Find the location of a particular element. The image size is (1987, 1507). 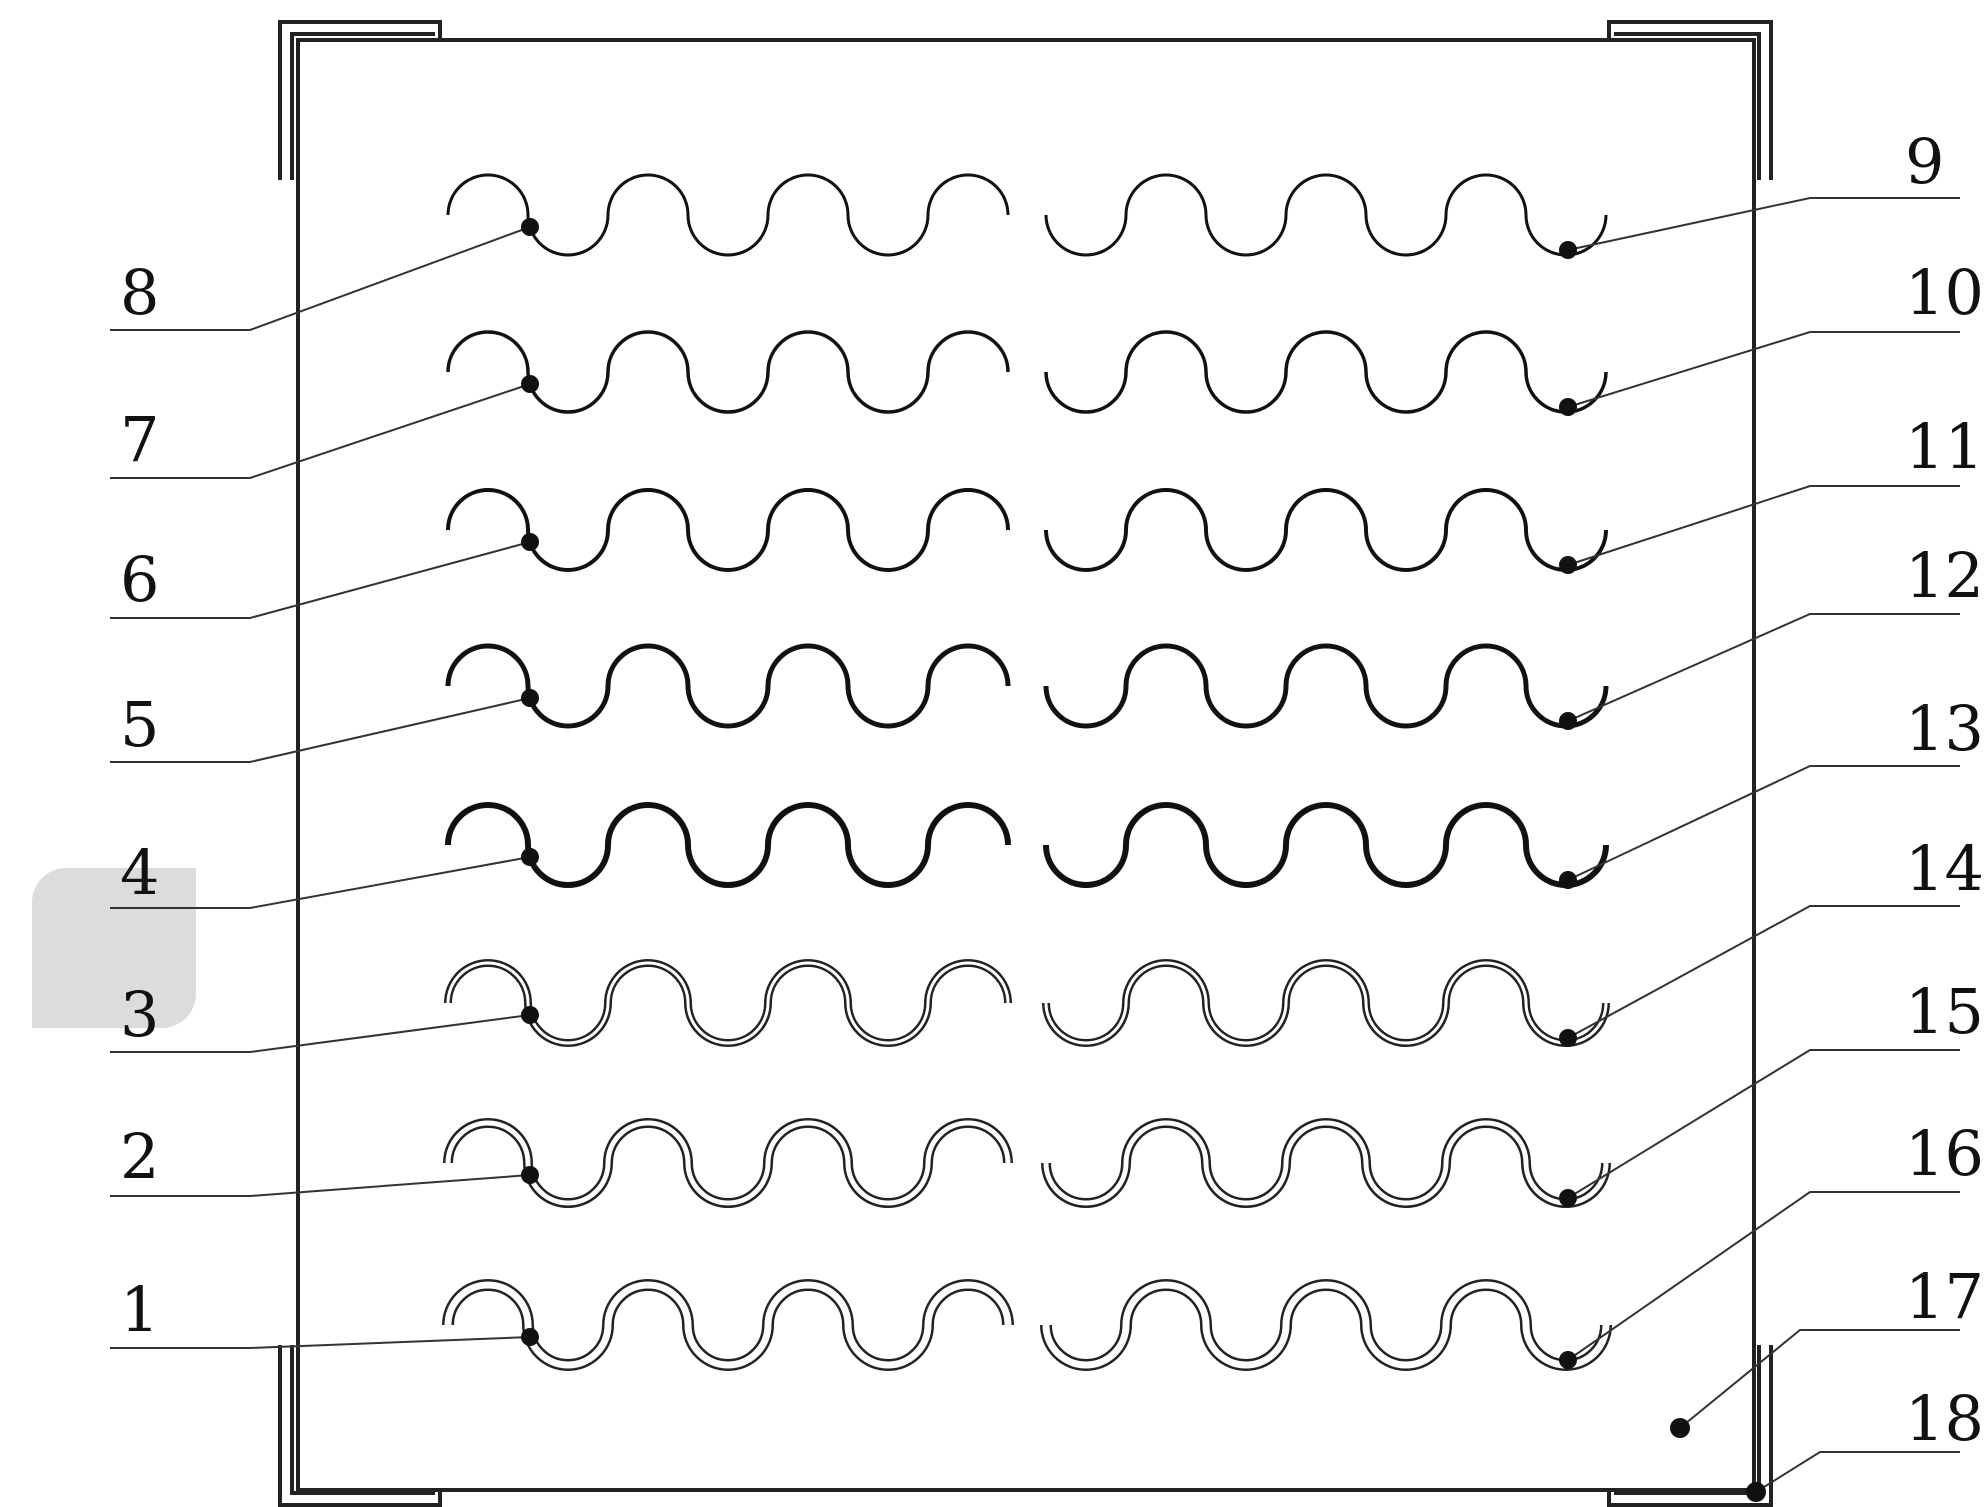

callout-label-10: 10 is located at coordinates (1944, 292).